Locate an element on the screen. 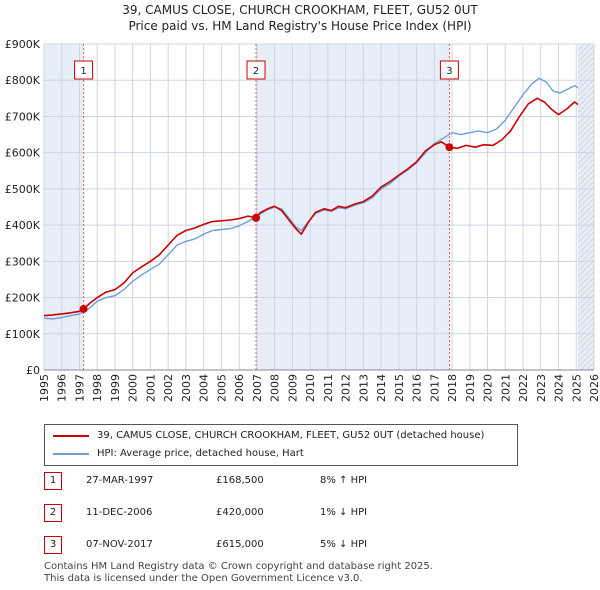  sale-date: 07-NOV-2017 is located at coordinates (119, 544).